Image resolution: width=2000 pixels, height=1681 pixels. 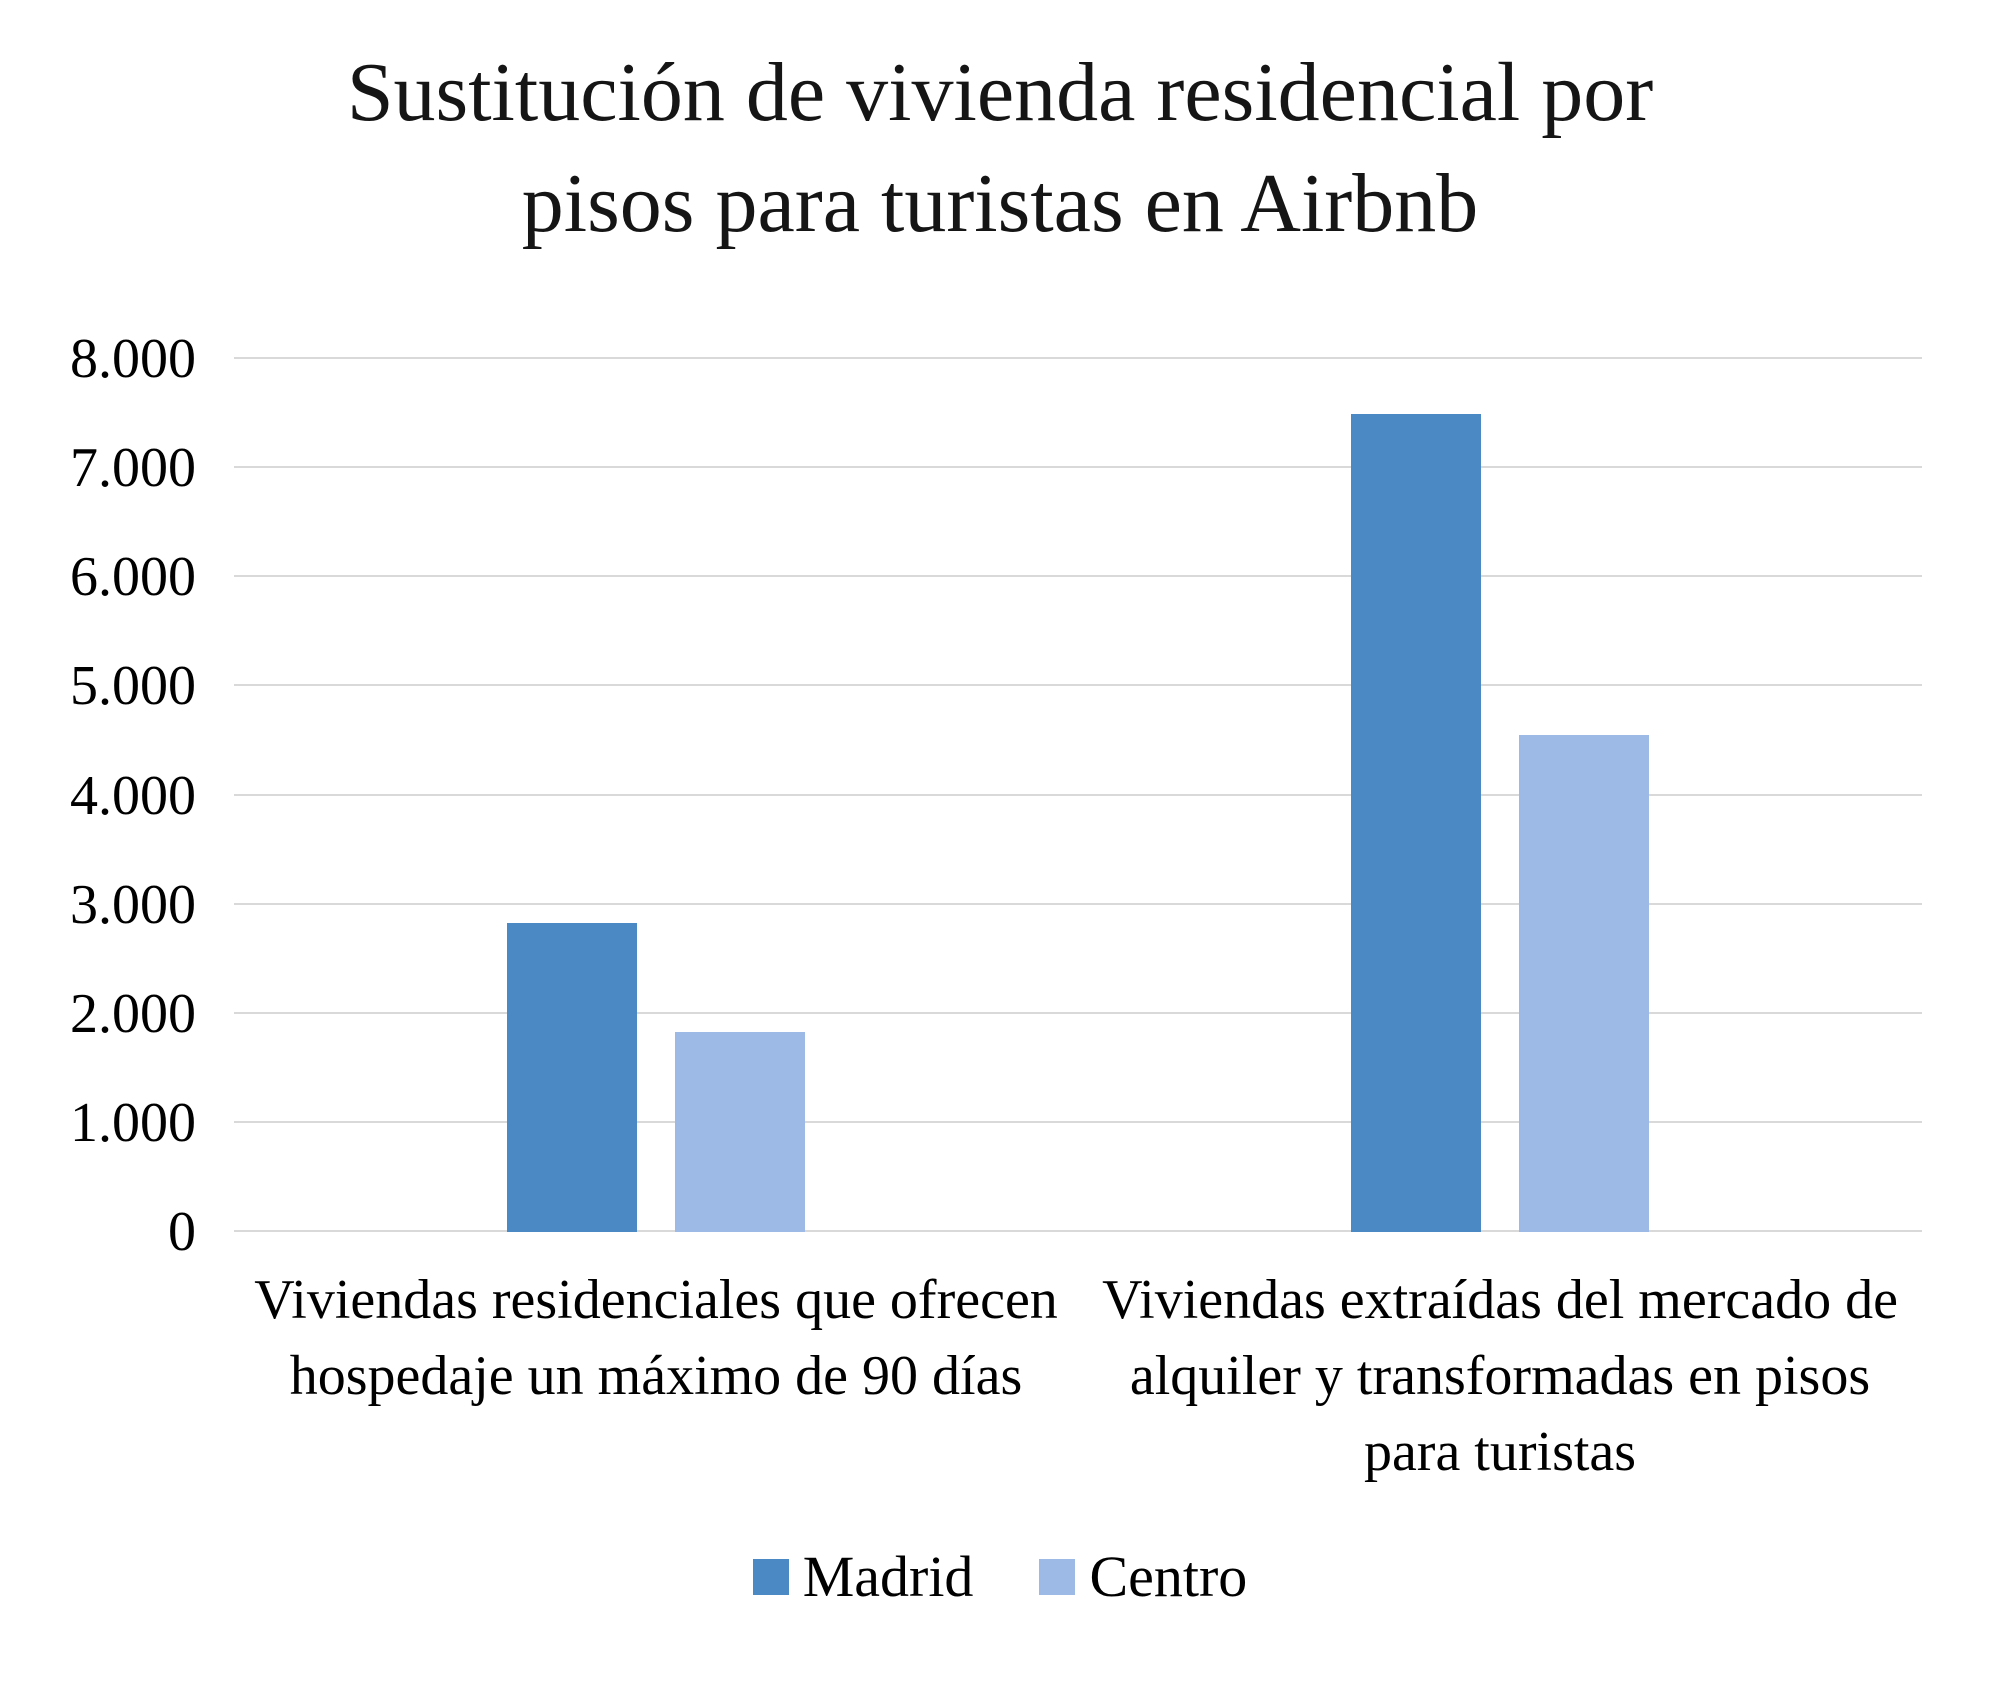 I want to click on y-tick-label: 1.000, so click(x=133, y=1122).